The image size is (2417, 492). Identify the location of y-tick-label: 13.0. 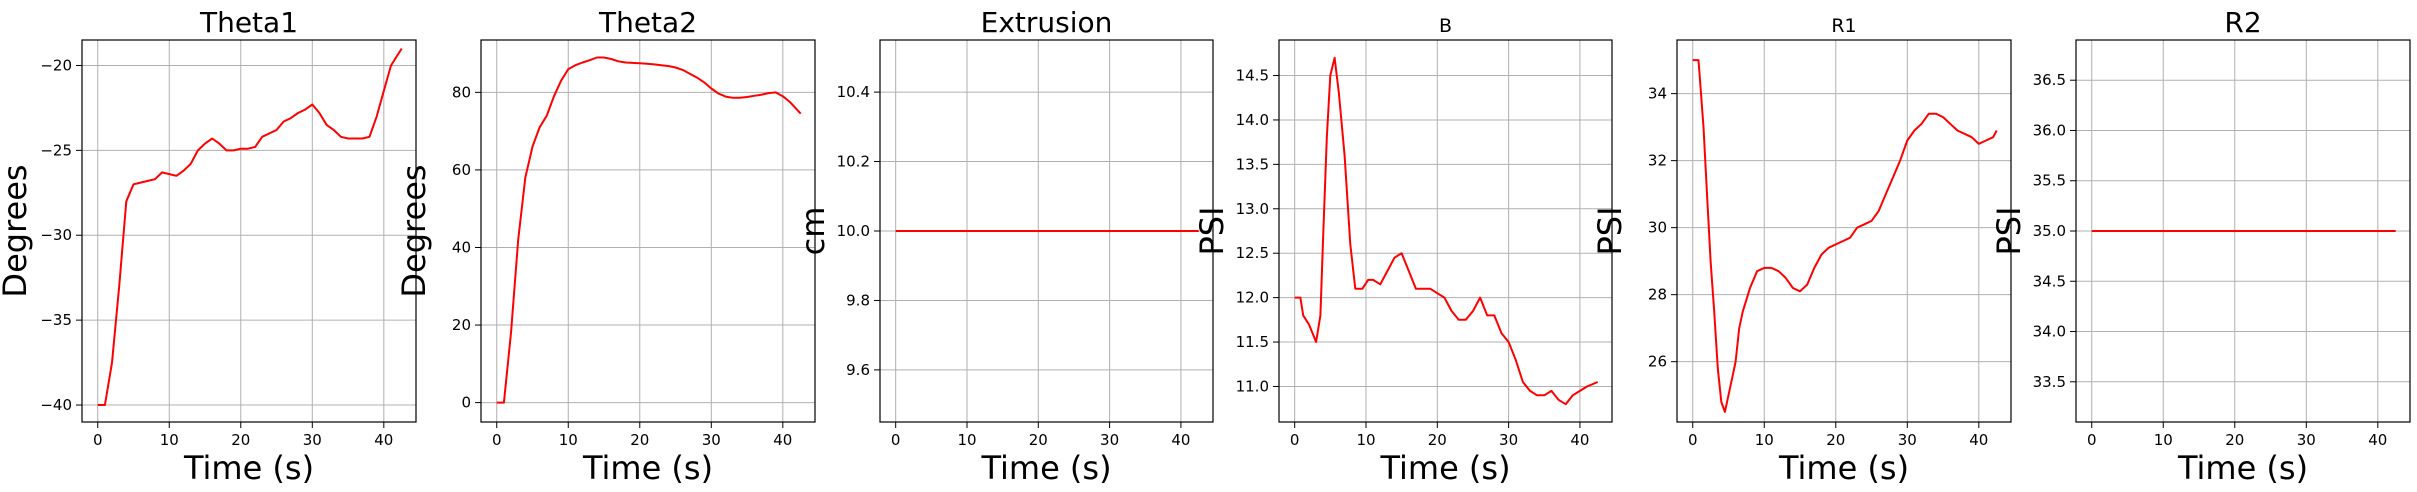
(1252, 209).